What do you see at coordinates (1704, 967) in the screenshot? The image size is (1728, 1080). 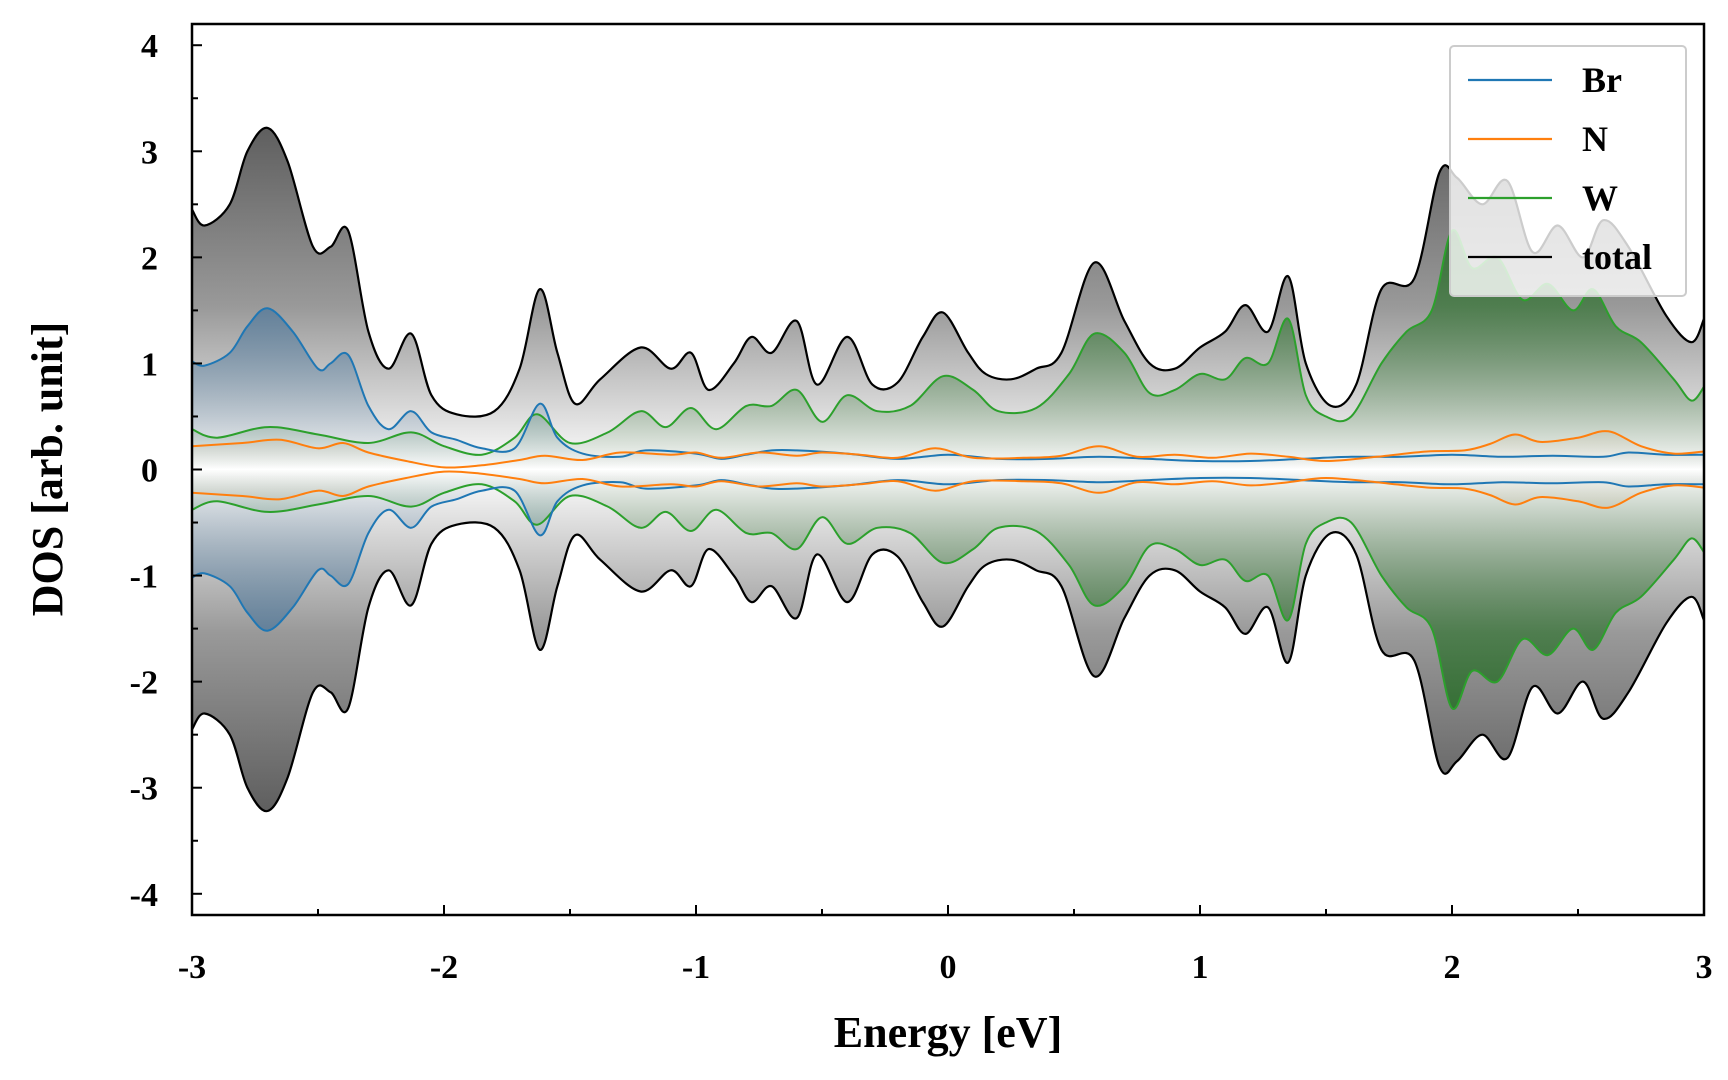 I see `x-tick-label: 3` at bounding box center [1704, 967].